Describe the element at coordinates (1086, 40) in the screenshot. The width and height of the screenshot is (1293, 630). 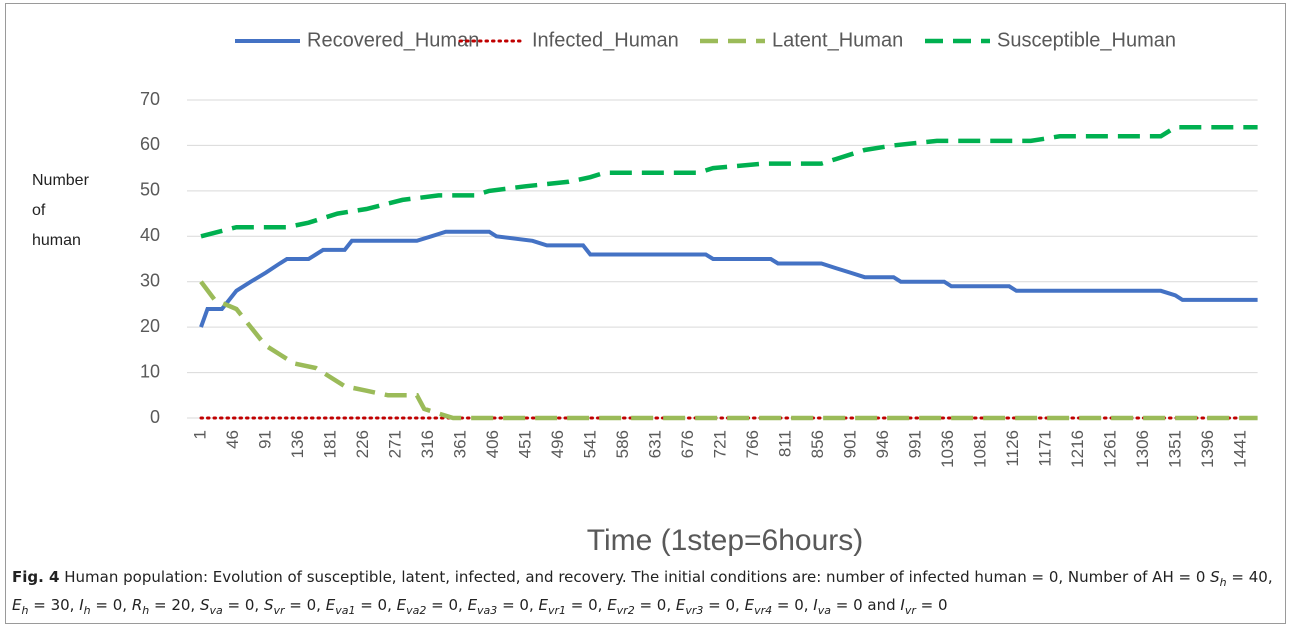
I see `legend-label: Susceptible_Human` at that location.